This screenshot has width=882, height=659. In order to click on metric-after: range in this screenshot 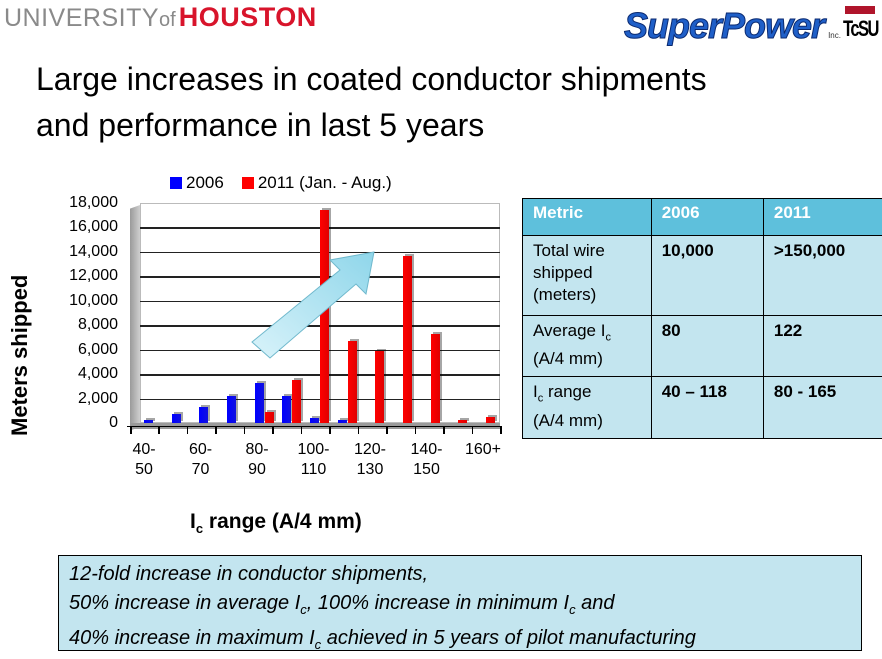, I will do `click(567, 391)`.